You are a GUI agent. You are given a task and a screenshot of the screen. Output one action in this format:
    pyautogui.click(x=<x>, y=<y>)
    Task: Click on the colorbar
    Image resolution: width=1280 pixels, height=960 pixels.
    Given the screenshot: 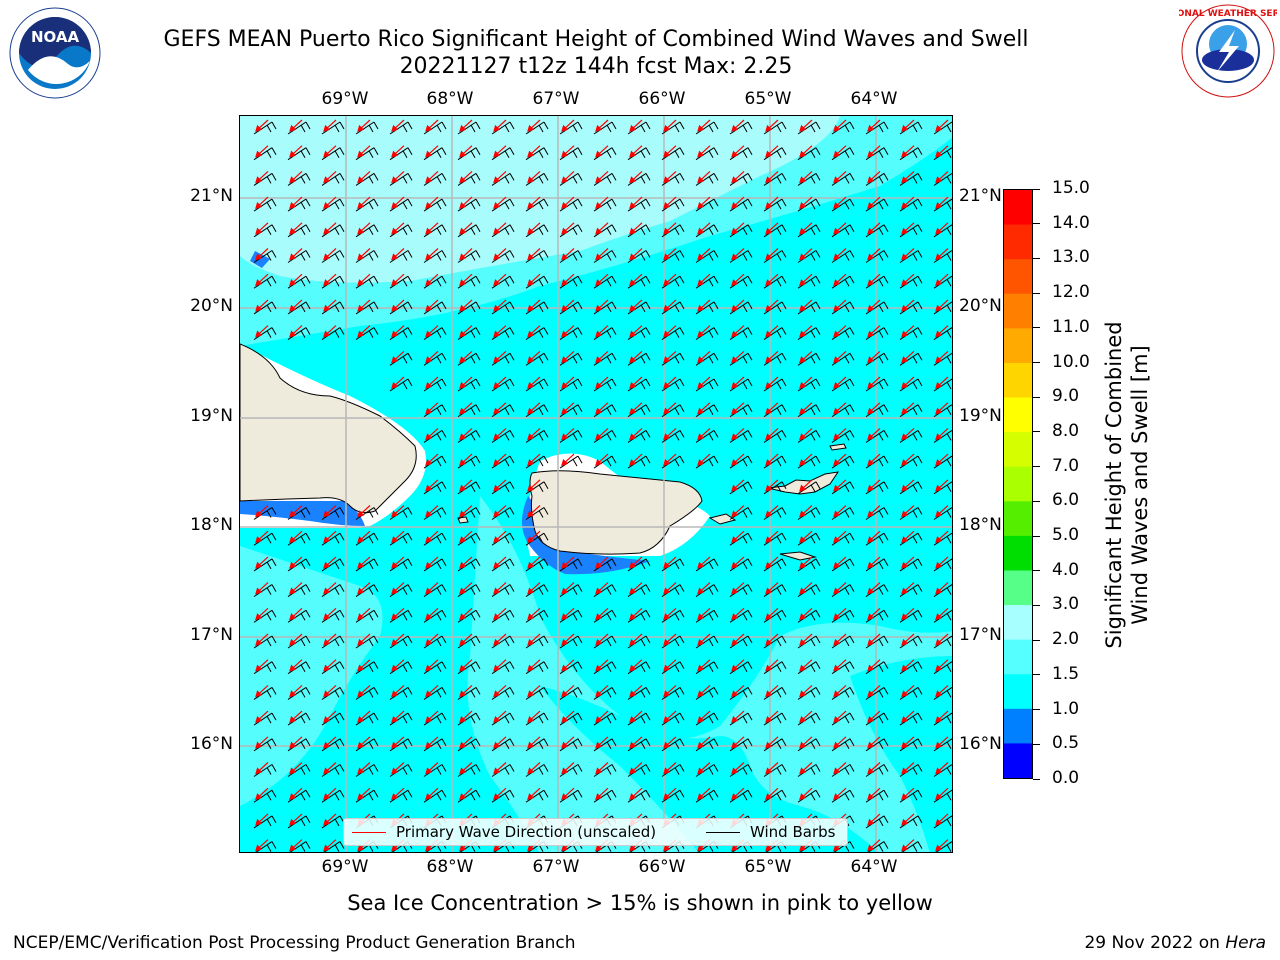 What is the action you would take?
    pyautogui.click(x=1018, y=484)
    